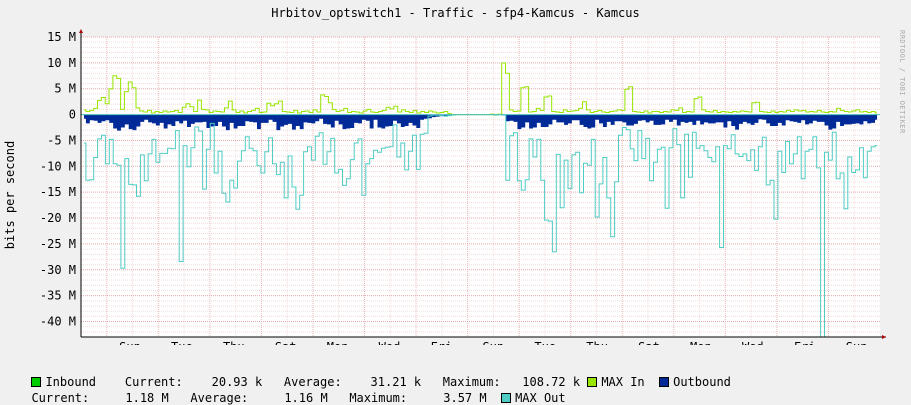 Image resolution: width=911 pixels, height=405 pixels. Describe the element at coordinates (58, 218) in the screenshot. I see `y-tick-label: -20 M` at that location.